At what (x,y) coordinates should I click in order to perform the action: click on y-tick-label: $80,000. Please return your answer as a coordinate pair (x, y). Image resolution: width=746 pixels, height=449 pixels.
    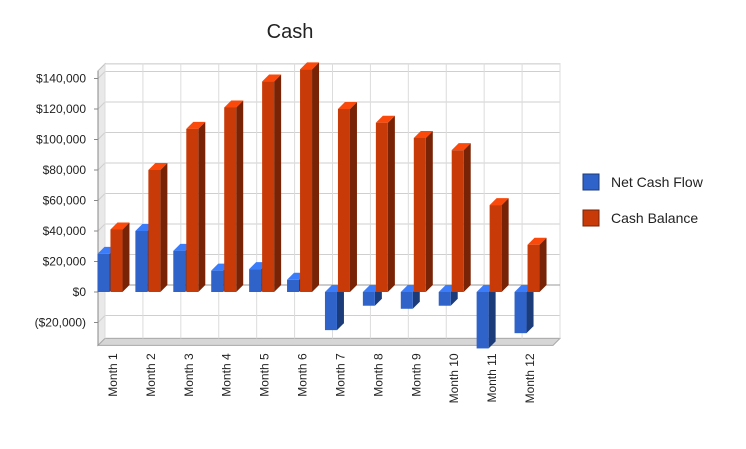
    Looking at the image, I should click on (65, 170).